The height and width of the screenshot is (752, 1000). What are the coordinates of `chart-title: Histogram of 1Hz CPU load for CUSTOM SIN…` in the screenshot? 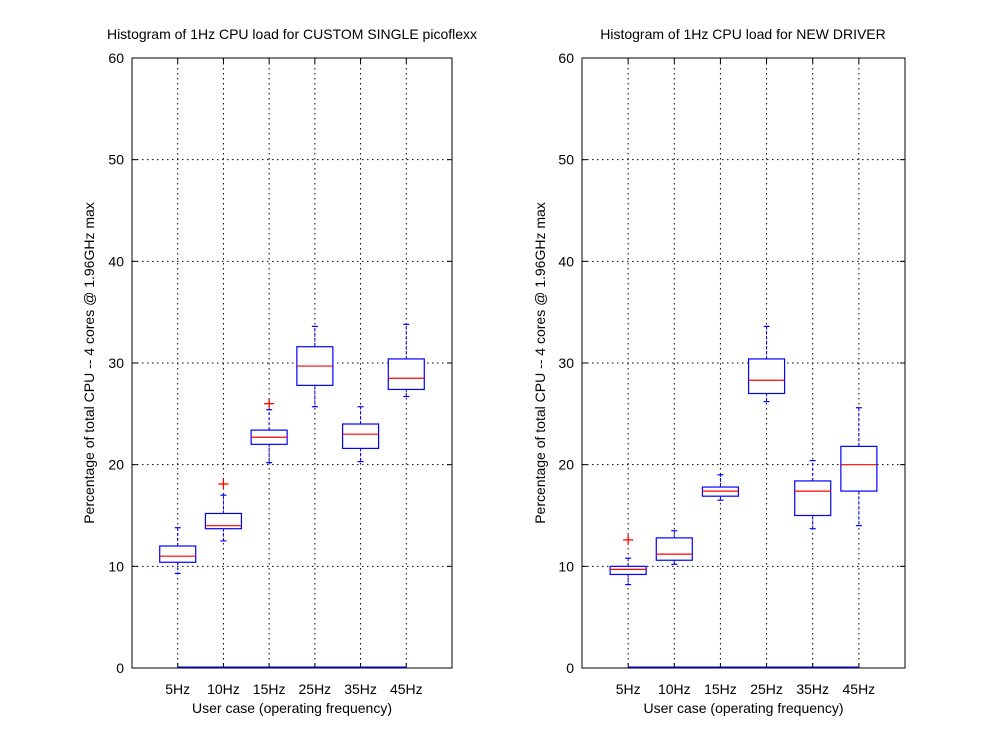 It's located at (292, 34).